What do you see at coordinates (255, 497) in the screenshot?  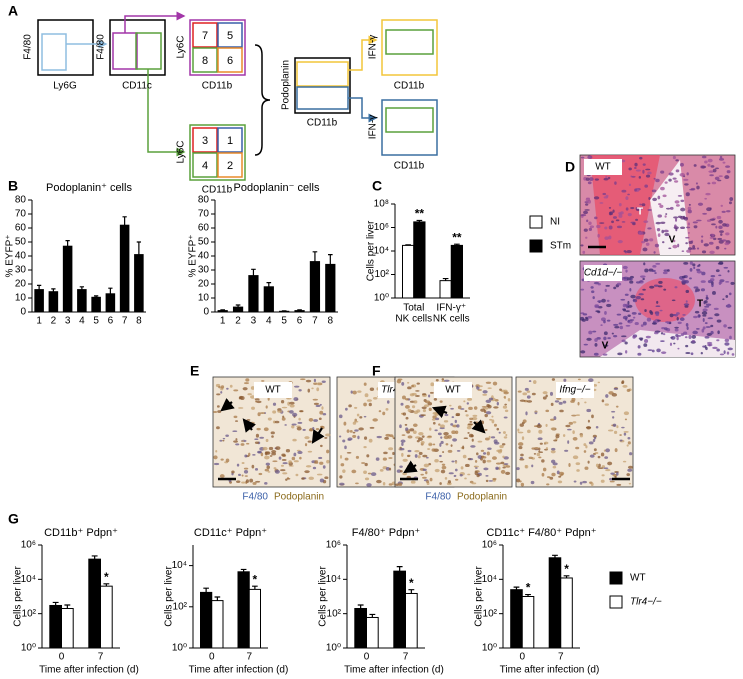 I see `stain-label: F4/80` at bounding box center [255, 497].